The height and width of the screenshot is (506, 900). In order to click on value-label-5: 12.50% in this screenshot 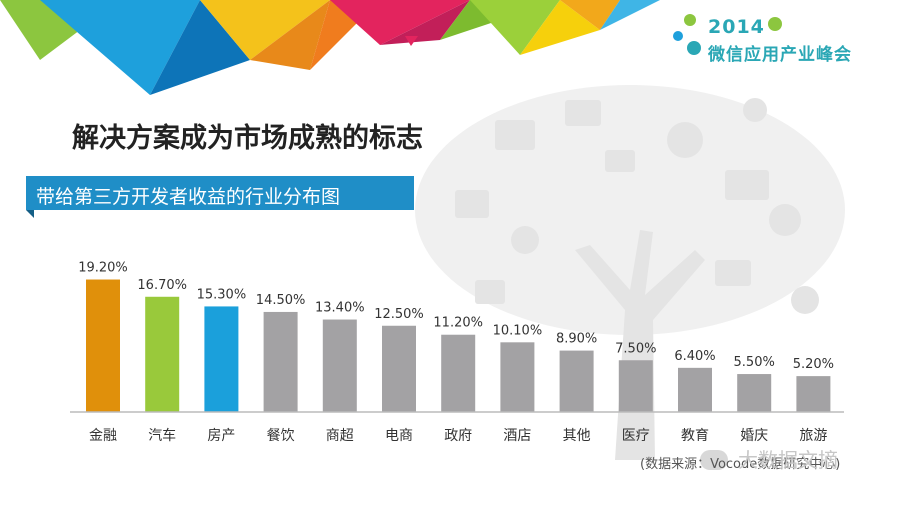, I will do `click(399, 314)`.